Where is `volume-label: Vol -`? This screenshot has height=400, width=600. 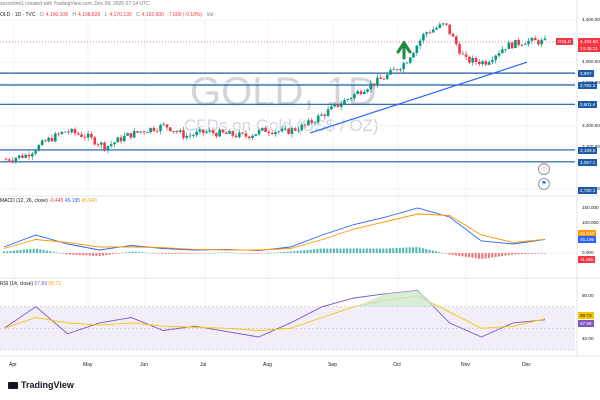 volume-label: Vol - is located at coordinates (211, 15).